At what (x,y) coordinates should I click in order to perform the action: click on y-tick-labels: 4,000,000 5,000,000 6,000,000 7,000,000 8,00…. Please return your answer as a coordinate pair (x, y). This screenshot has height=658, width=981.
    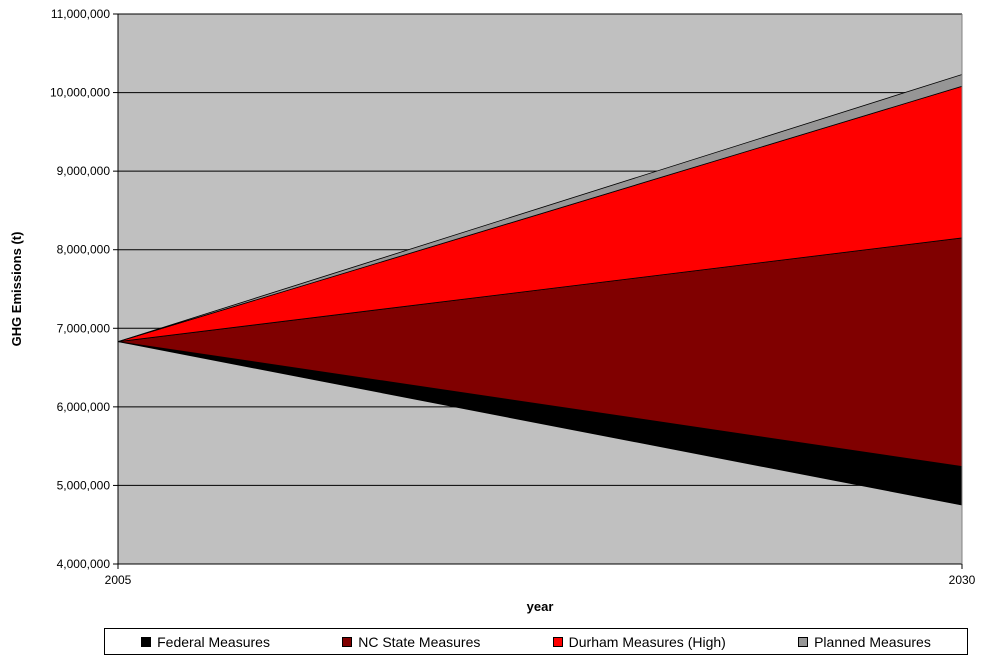
    Looking at the image, I should click on (80, 289).